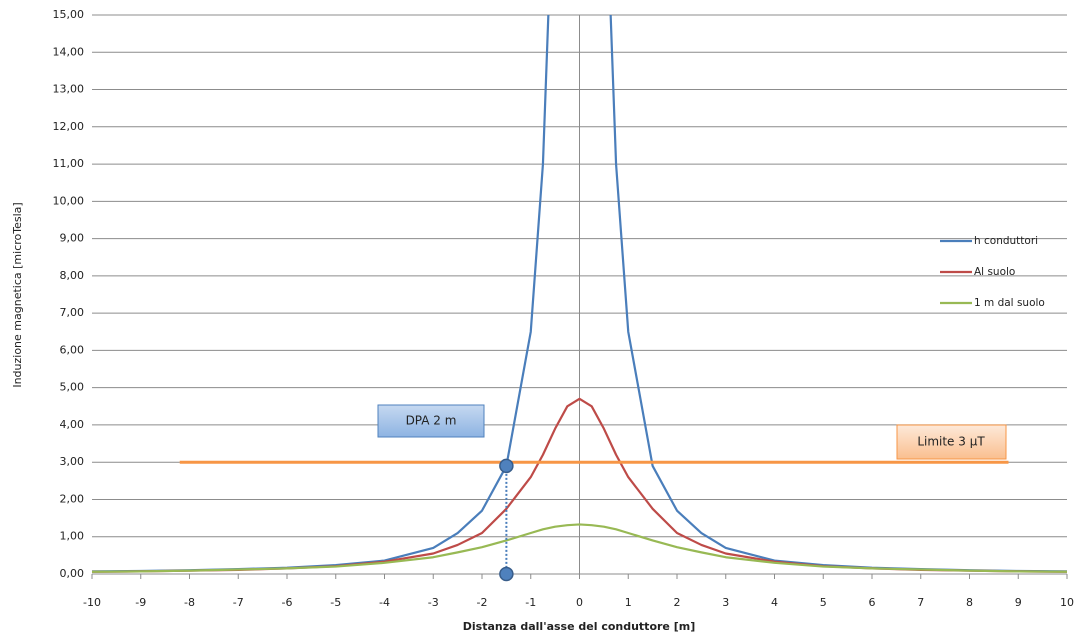 This screenshot has width=1082, height=641. I want to click on x-tick-label: 8, so click(969, 602).